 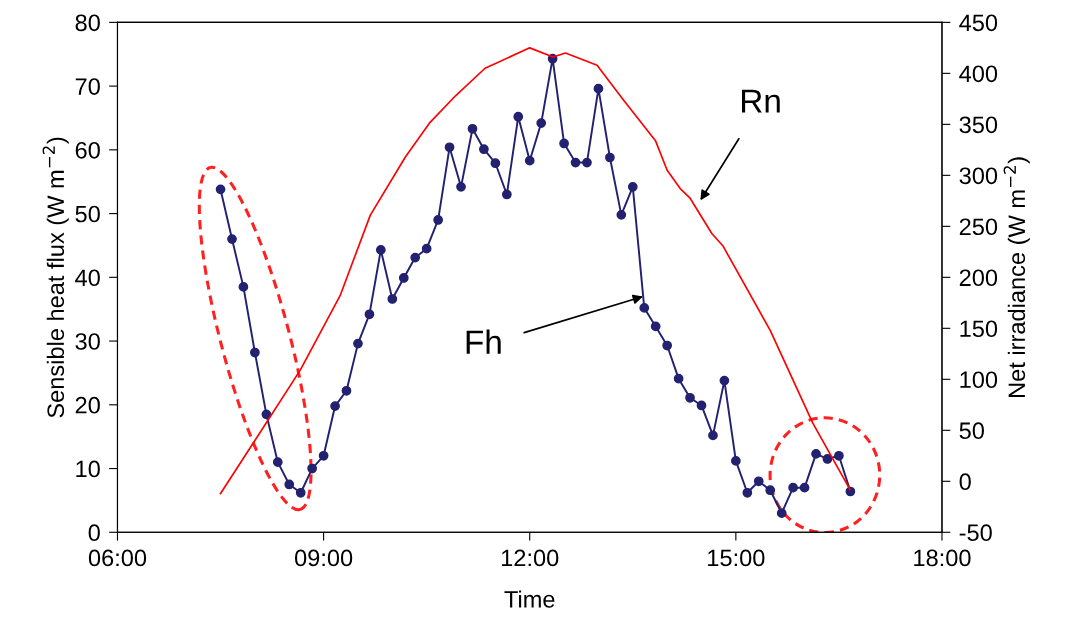 I want to click on x-tick-label: 15:00, so click(x=736, y=558).